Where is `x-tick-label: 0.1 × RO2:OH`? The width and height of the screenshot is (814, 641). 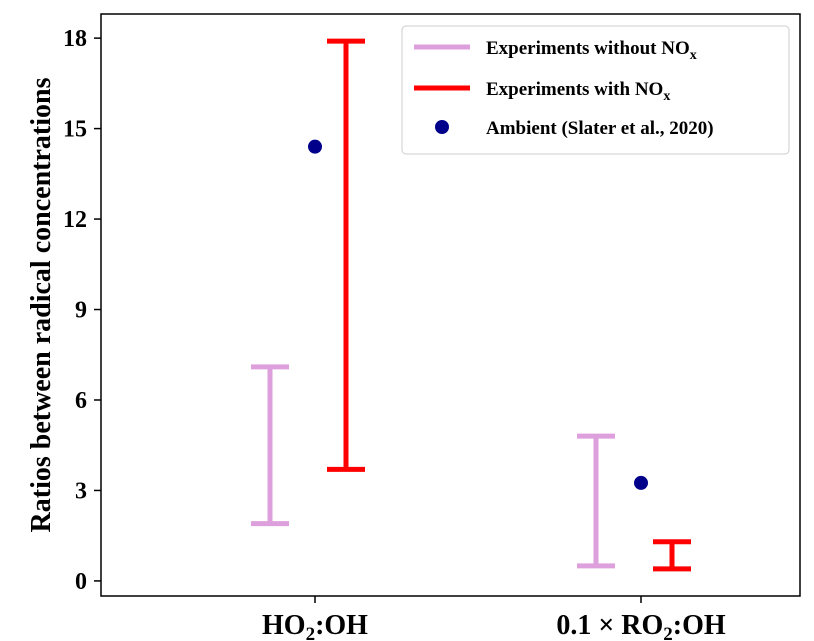 x-tick-label: 0.1 × RO2:OH is located at coordinates (641, 625).